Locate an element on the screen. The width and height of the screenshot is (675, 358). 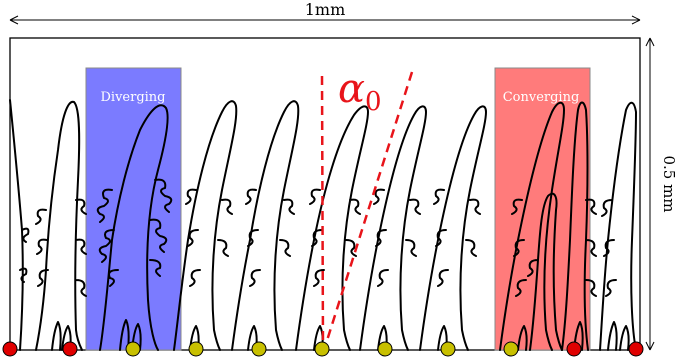
width-dimension: 1mm is located at coordinates (325, 12).